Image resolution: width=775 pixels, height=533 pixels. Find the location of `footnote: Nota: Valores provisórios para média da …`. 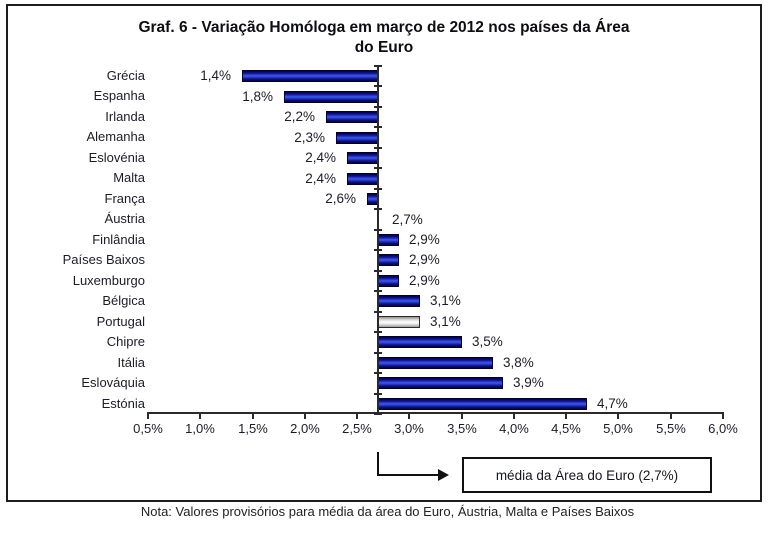

footnote: Nota: Valores provisórios para média da … is located at coordinates (387, 511).